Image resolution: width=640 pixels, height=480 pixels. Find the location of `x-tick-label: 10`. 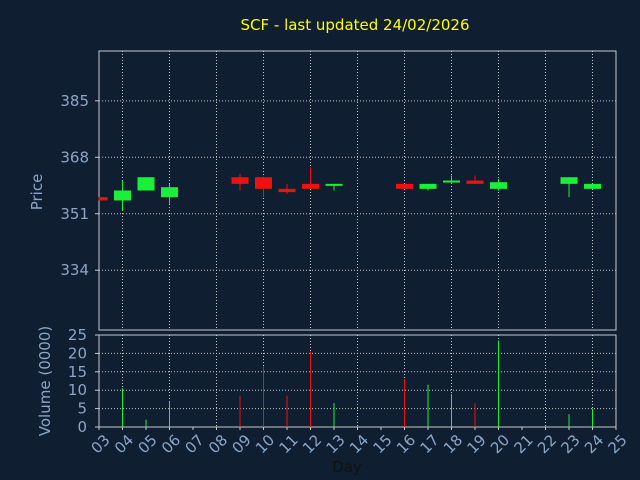

x-tick-label: 10 is located at coordinates (265, 444).